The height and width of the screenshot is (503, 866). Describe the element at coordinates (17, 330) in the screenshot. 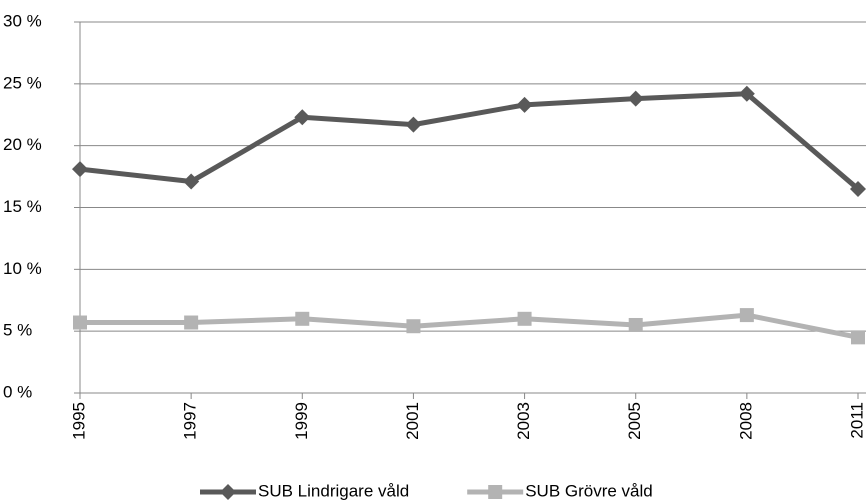

I see `y-tick-label: 5 %` at that location.